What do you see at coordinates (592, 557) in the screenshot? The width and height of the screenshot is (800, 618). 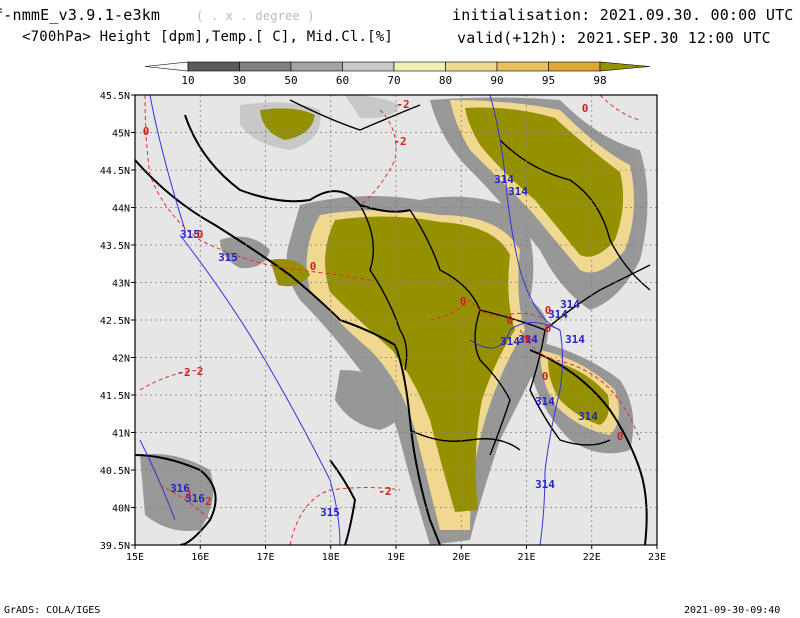 I see `x-tick-label: 22E` at bounding box center [592, 557].